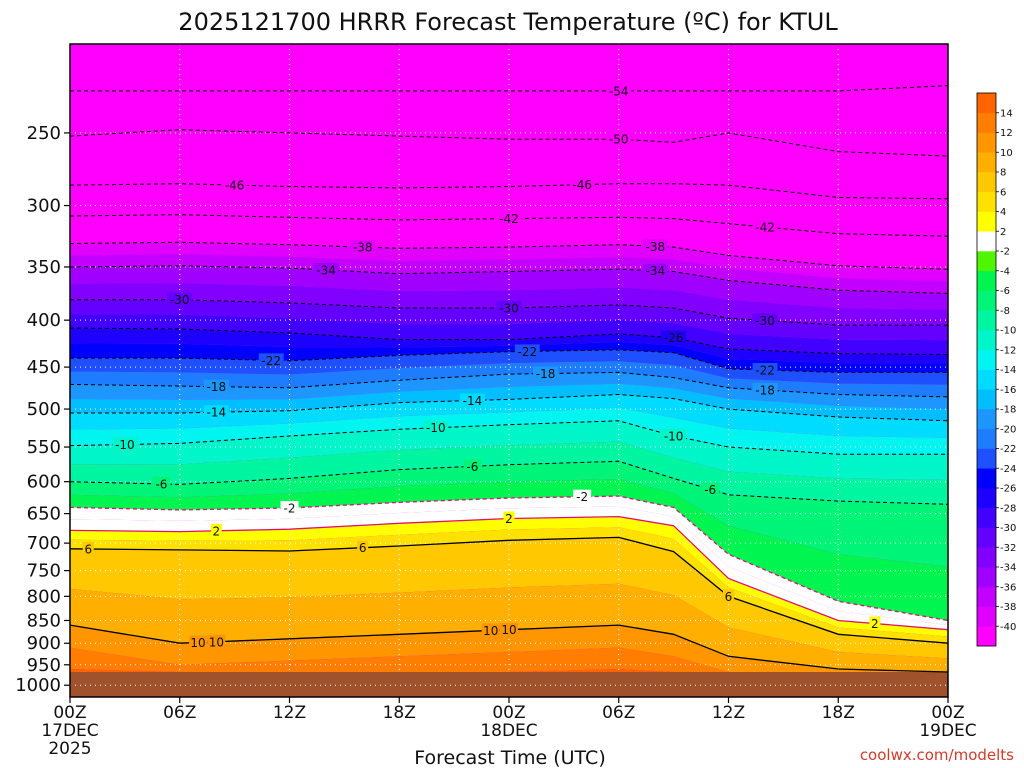 The height and width of the screenshot is (768, 1024). What do you see at coordinates (217, 531) in the screenshot?
I see `isotherm-label: 2` at bounding box center [217, 531].